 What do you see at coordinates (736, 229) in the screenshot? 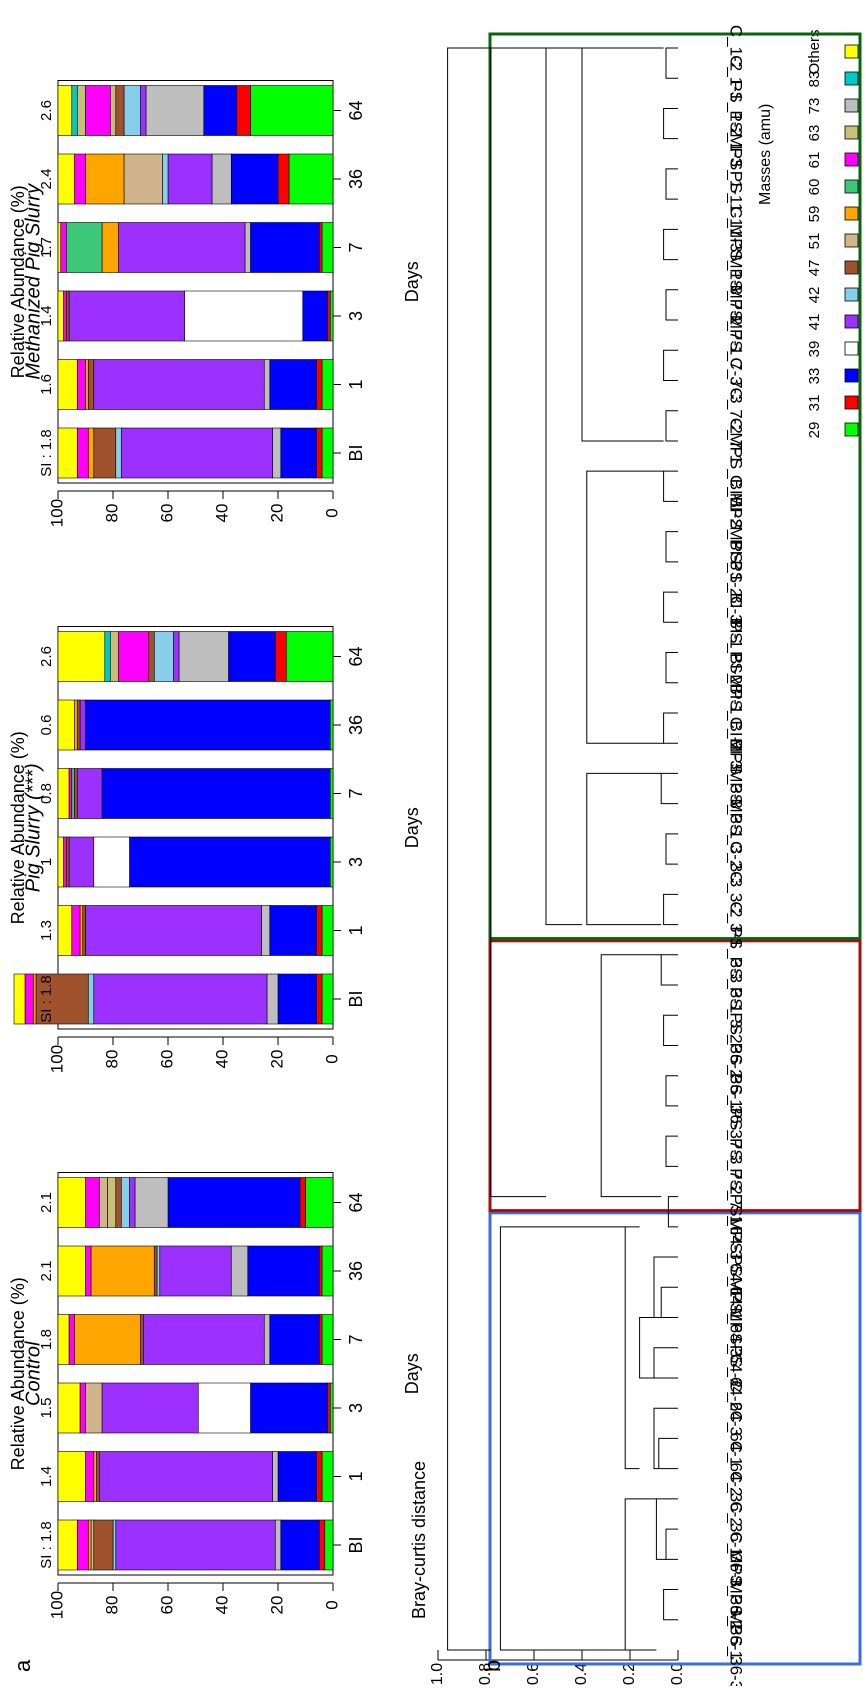
I see `leaf-label: C_1-3` at bounding box center [736, 229].